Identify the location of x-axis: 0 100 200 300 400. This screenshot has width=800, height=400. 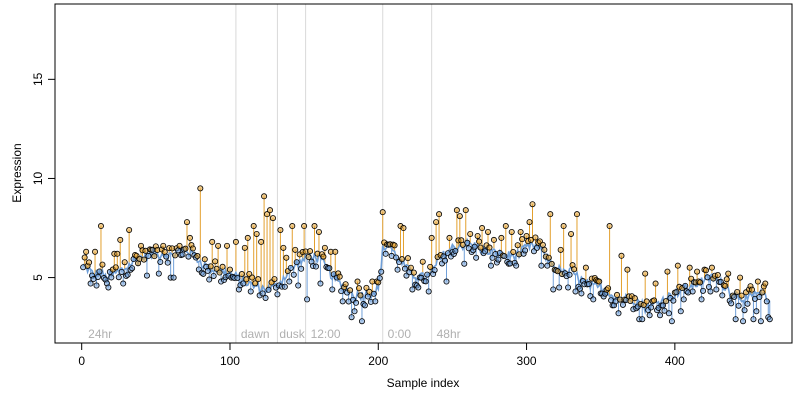
(381, 355).